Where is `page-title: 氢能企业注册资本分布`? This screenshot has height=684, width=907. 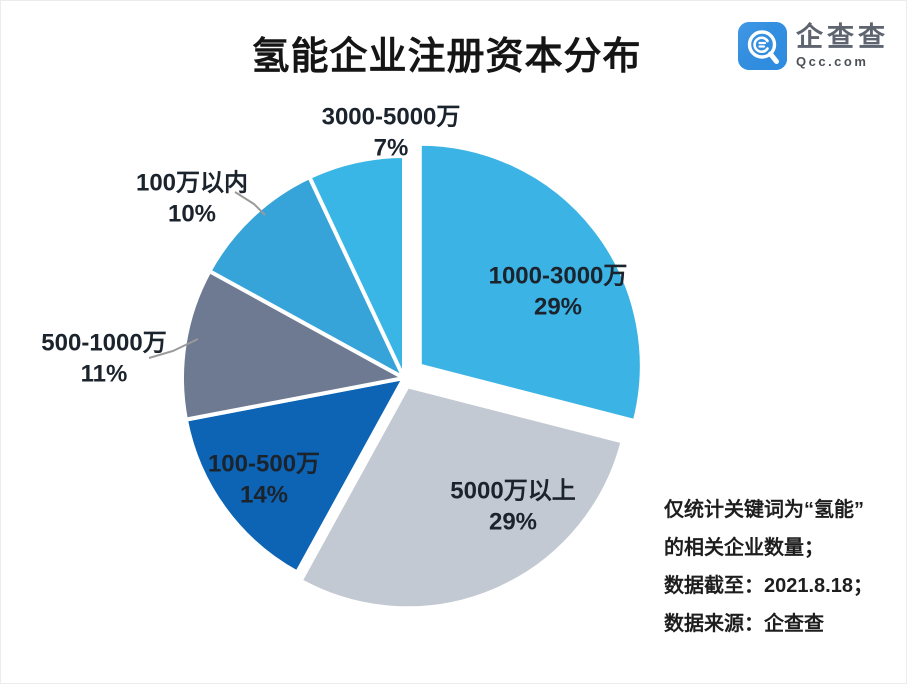 page-title: 氢能企业注册资本分布 is located at coordinates (446, 57).